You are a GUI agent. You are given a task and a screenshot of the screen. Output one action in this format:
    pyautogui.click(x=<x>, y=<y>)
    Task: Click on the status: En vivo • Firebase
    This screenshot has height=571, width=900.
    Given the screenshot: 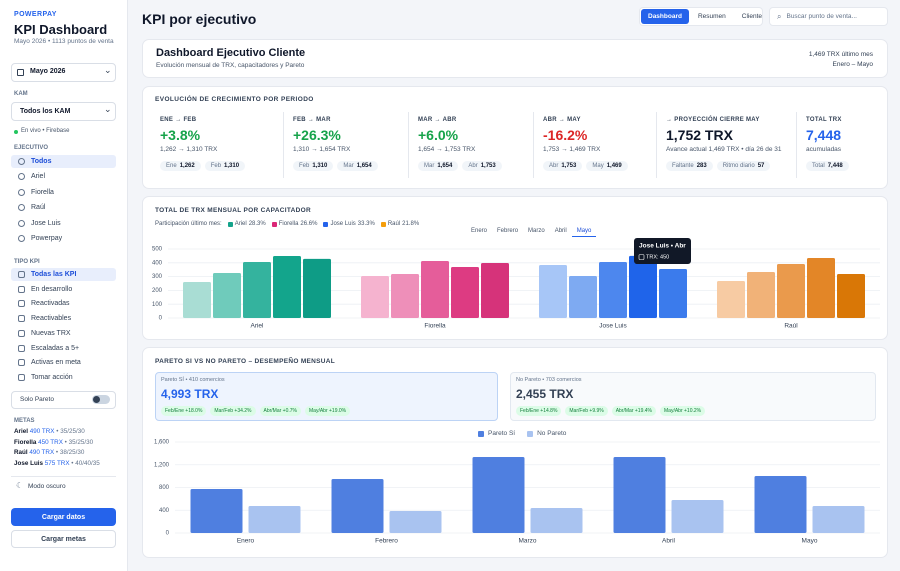 What is the action you would take?
    pyautogui.click(x=45, y=131)
    